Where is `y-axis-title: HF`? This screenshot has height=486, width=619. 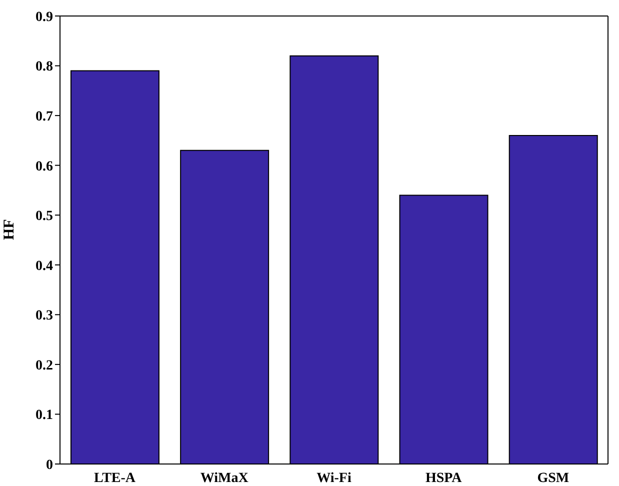 y-axis-title: HF is located at coordinates (9, 229).